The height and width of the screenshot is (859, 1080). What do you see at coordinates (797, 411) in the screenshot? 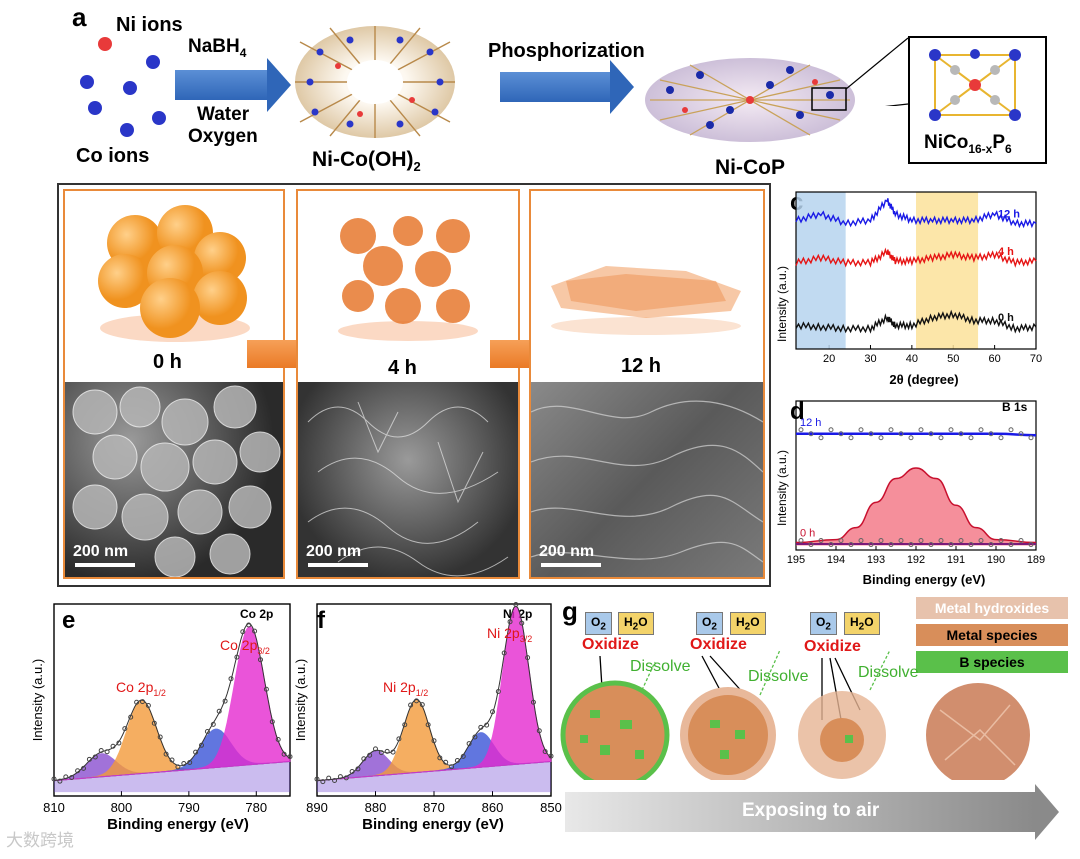
I see `panel-d-label: d` at bounding box center [797, 411].